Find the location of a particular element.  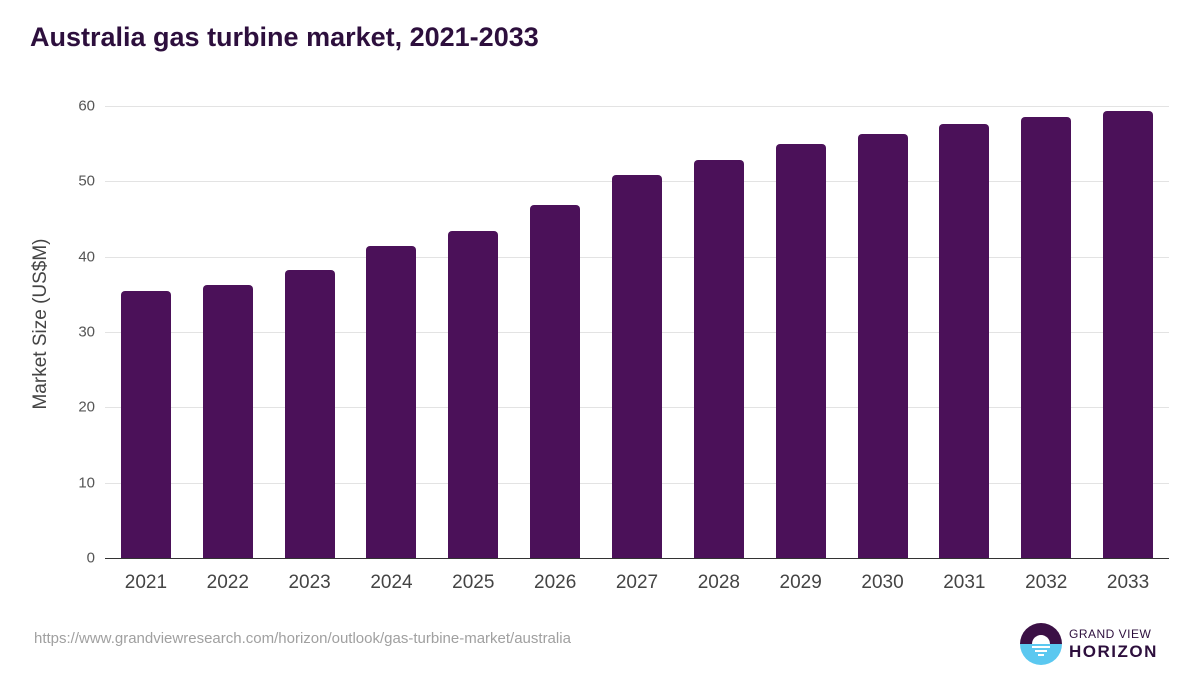

y-tick-label: 40 is located at coordinates (86, 257).